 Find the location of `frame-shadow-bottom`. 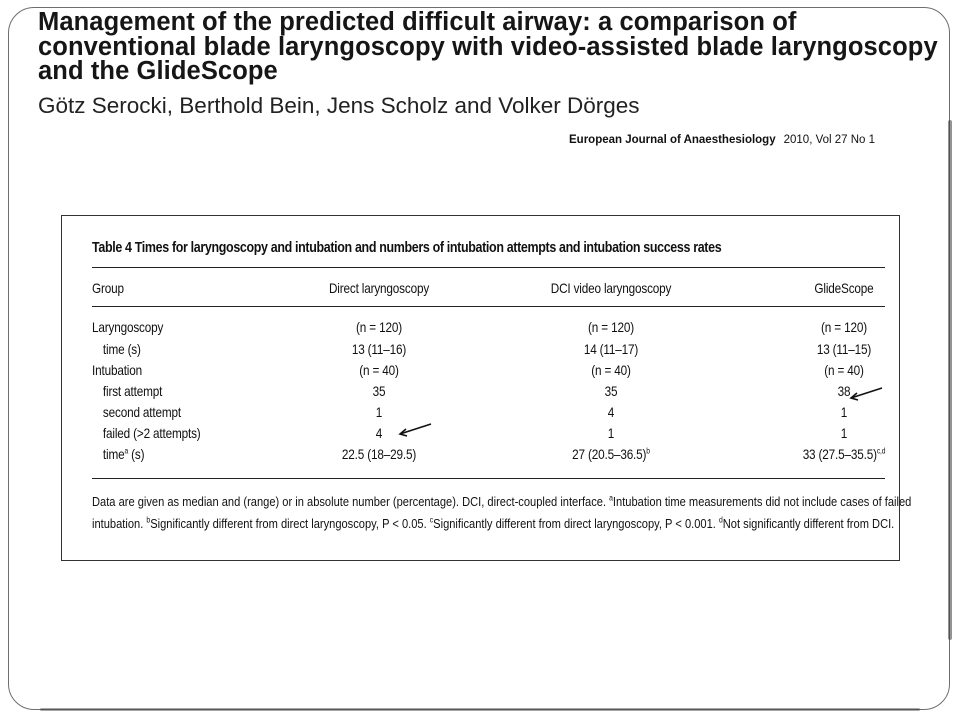

frame-shadow-bottom is located at coordinates (480, 709).